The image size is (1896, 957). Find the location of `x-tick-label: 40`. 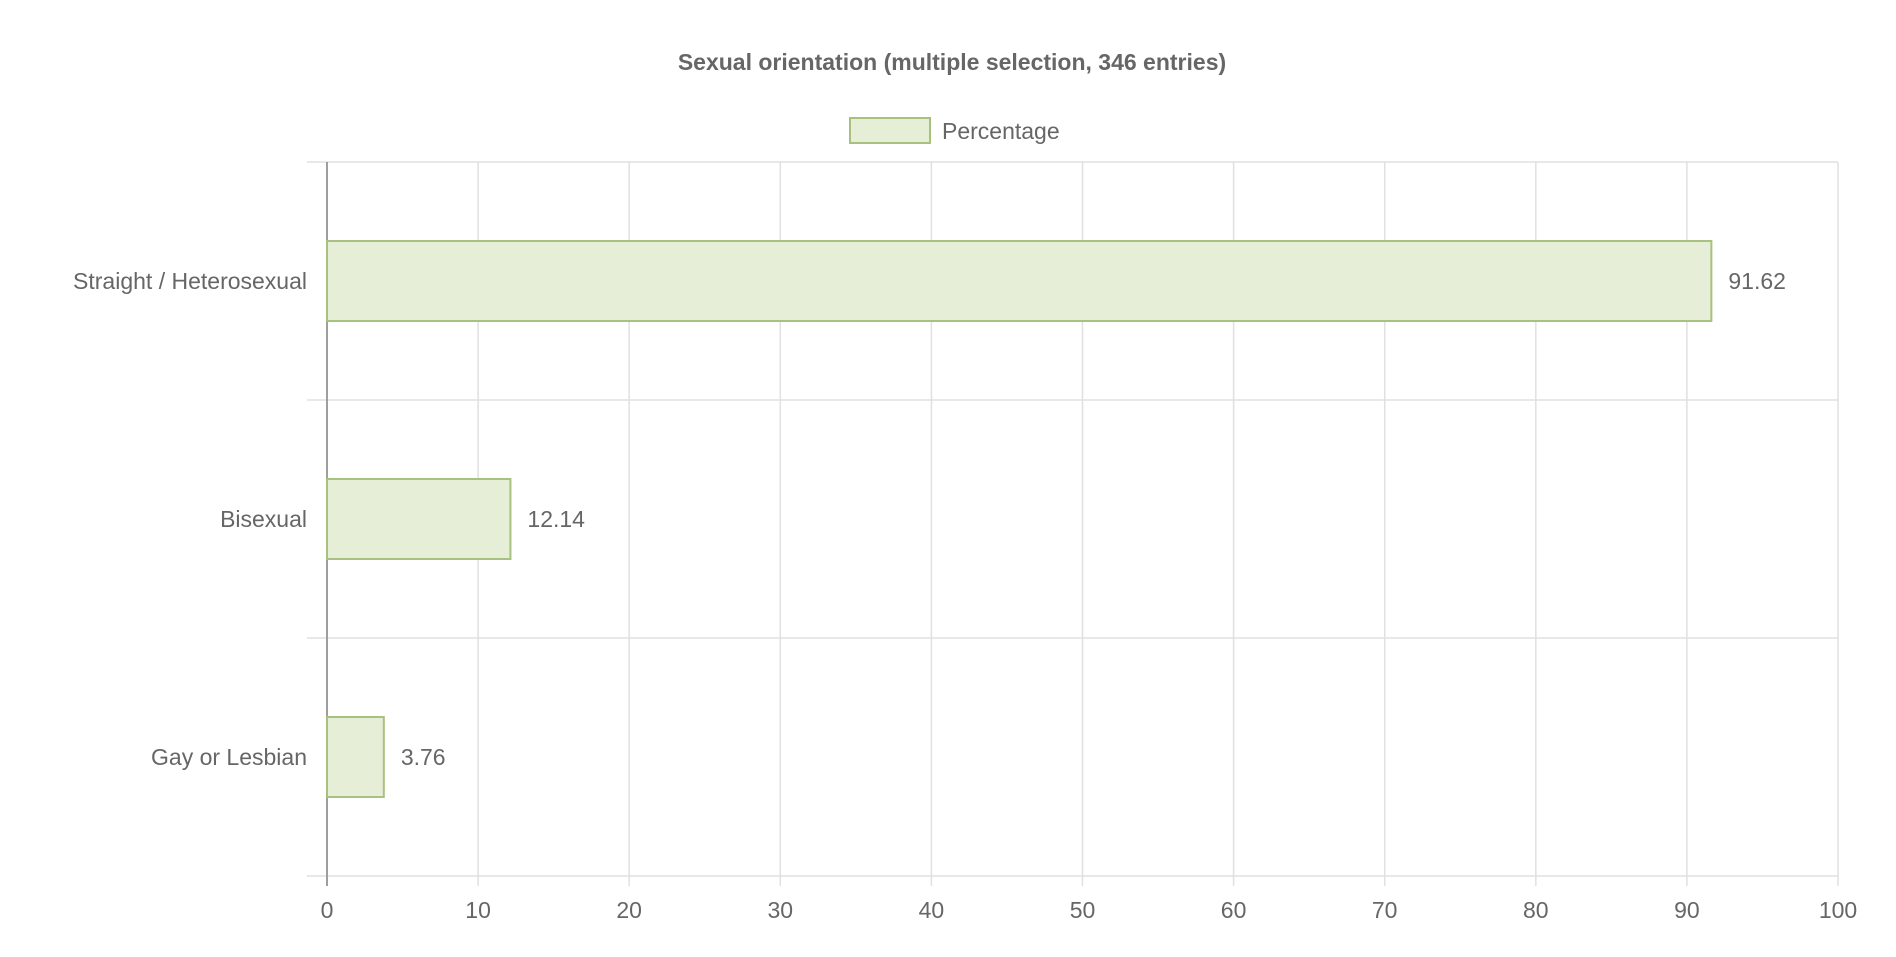

x-tick-label: 40 is located at coordinates (932, 910).